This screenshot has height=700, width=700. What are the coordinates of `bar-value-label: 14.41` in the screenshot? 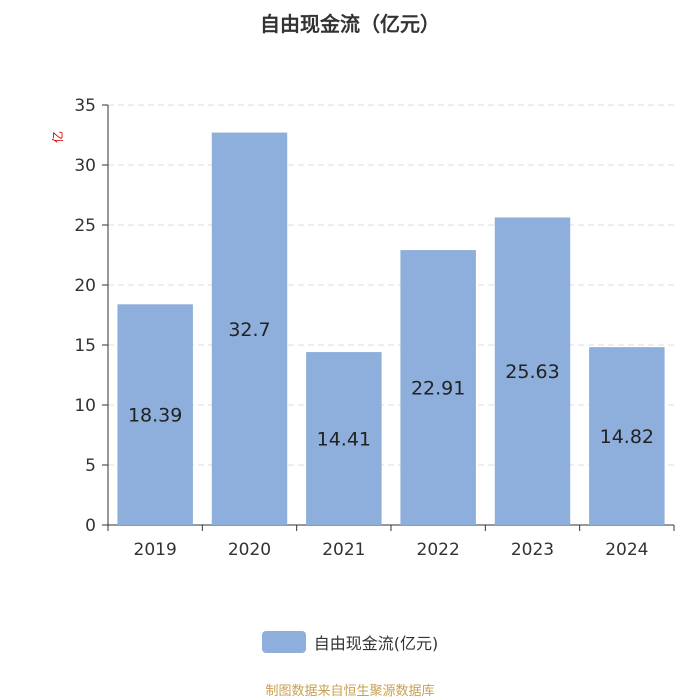 It's located at (344, 440).